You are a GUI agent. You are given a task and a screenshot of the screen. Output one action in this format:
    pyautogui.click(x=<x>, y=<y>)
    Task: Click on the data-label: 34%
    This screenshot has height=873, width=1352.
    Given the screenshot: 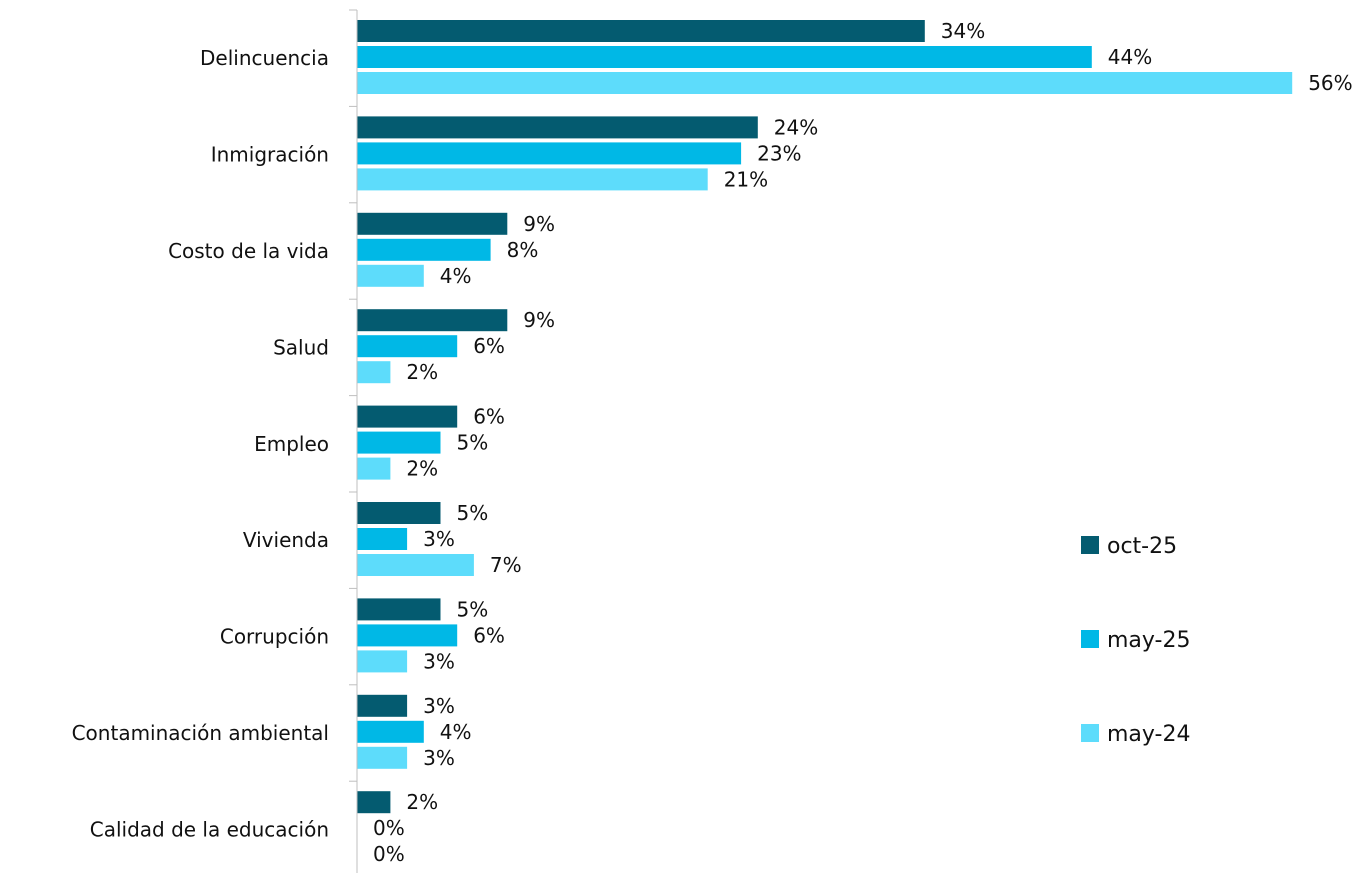 What is the action you would take?
    pyautogui.click(x=963, y=31)
    